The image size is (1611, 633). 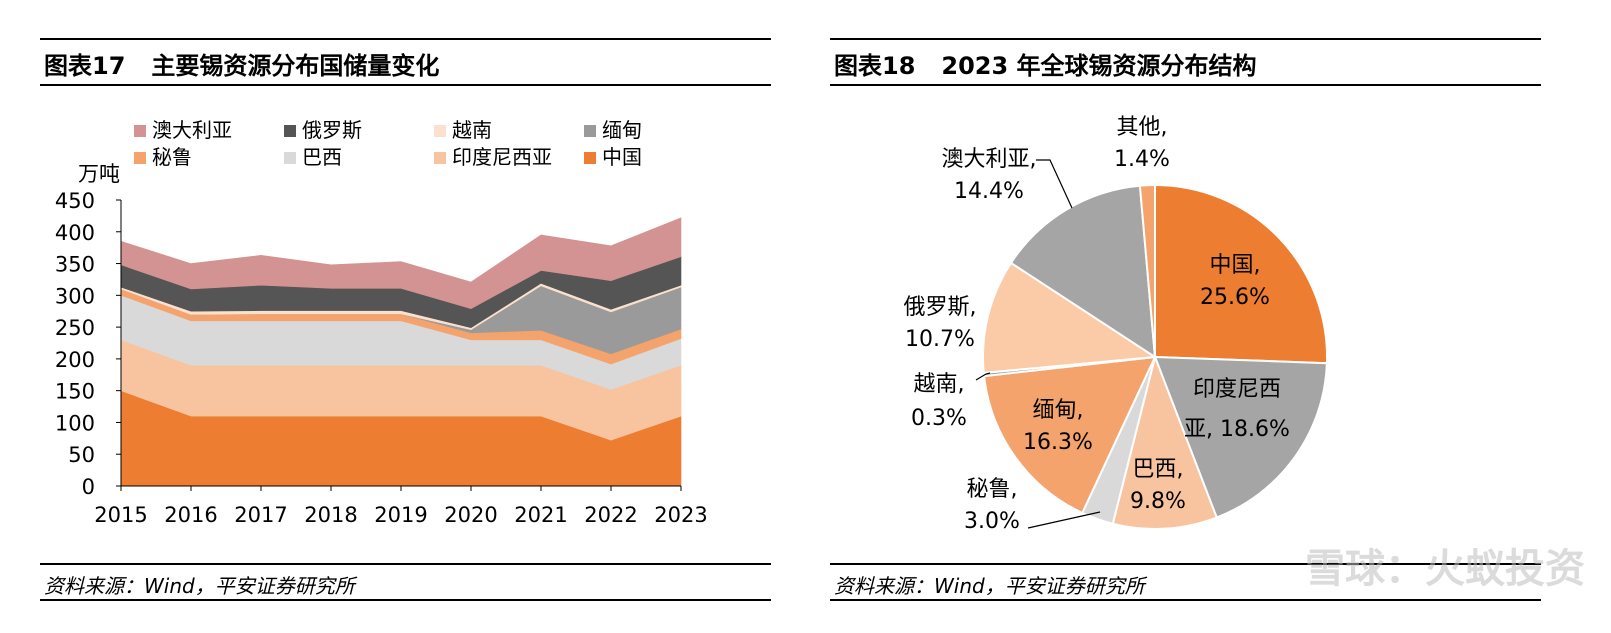 What do you see at coordinates (260, 515) in the screenshot?
I see `x-tick-label: 2017` at bounding box center [260, 515].